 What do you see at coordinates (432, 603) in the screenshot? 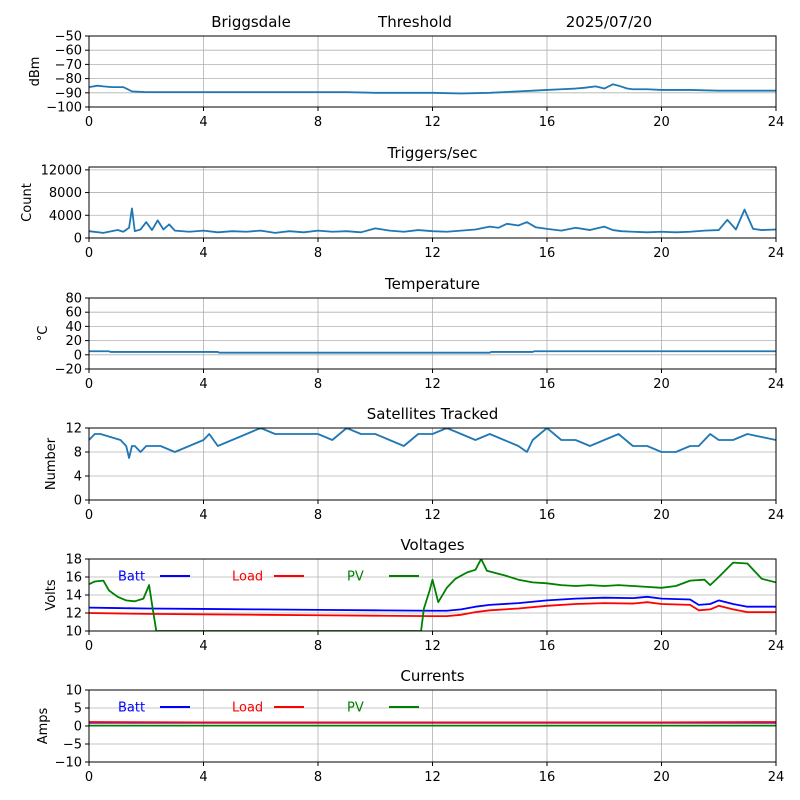
I see `series-line-batt` at bounding box center [432, 603].